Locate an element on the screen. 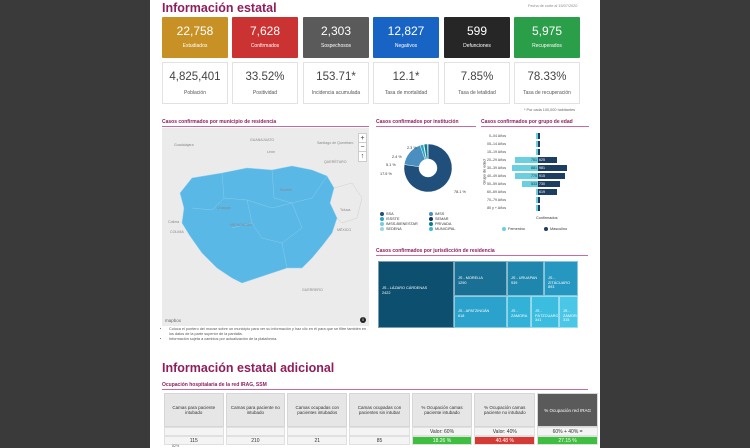 This screenshot has width=750, height=448. bar-masculino: 915 is located at coordinates (552, 176).